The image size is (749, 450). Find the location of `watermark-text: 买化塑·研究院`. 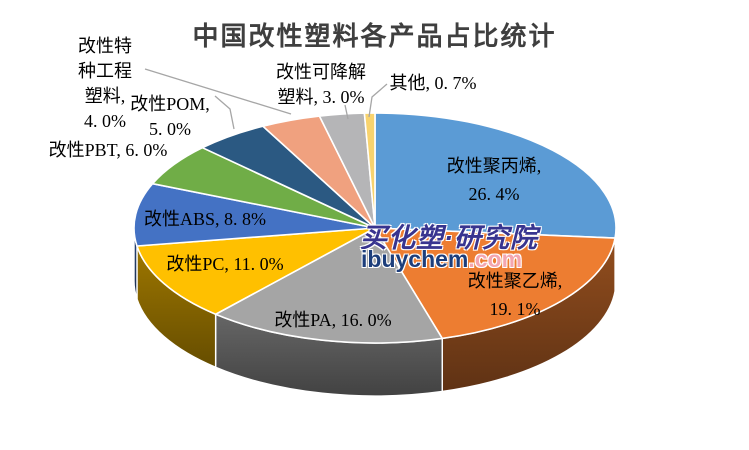

watermark-text: 买化塑·研究院 is located at coordinates (449, 238).